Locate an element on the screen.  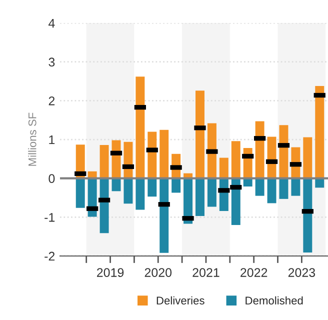
y-tick-label: -1 is located at coordinates (49, 217).